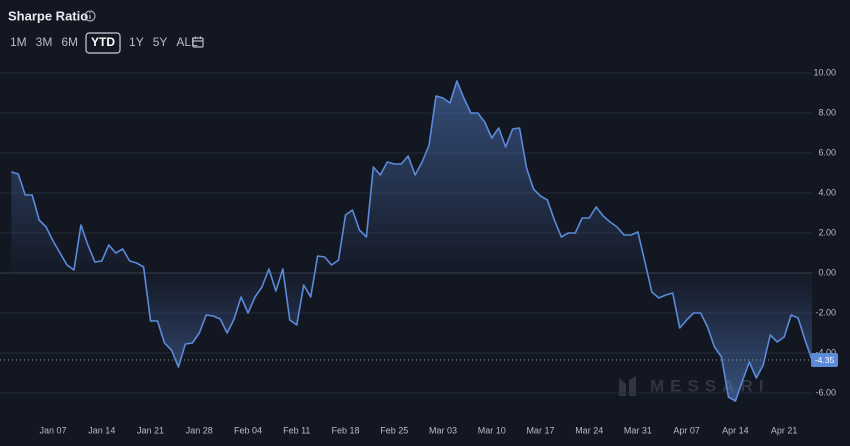 This screenshot has width=850, height=446. Describe the element at coordinates (825, 352) in the screenshot. I see `y-tick-label: -4.00` at that location.